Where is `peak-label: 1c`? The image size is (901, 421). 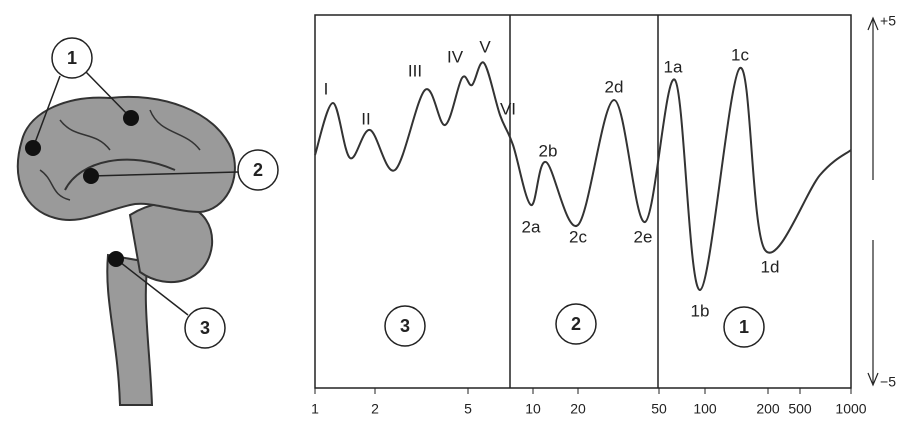 peak-label: 1c is located at coordinates (740, 54).